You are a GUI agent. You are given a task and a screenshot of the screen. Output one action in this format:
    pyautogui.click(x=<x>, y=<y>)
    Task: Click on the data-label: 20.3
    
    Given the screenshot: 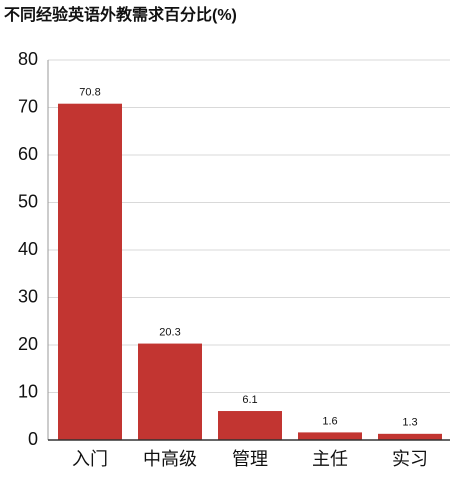 What is the action you would take?
    pyautogui.click(x=169, y=332)
    